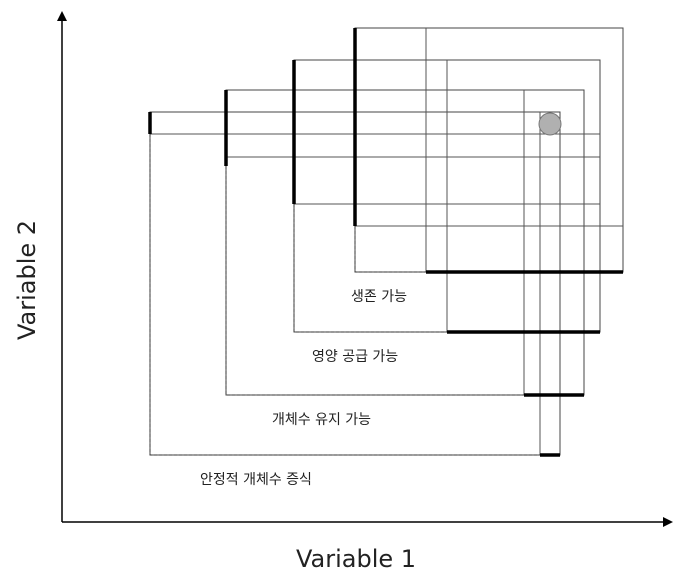  I want to click on variable2-ranges, so click(252, 127).